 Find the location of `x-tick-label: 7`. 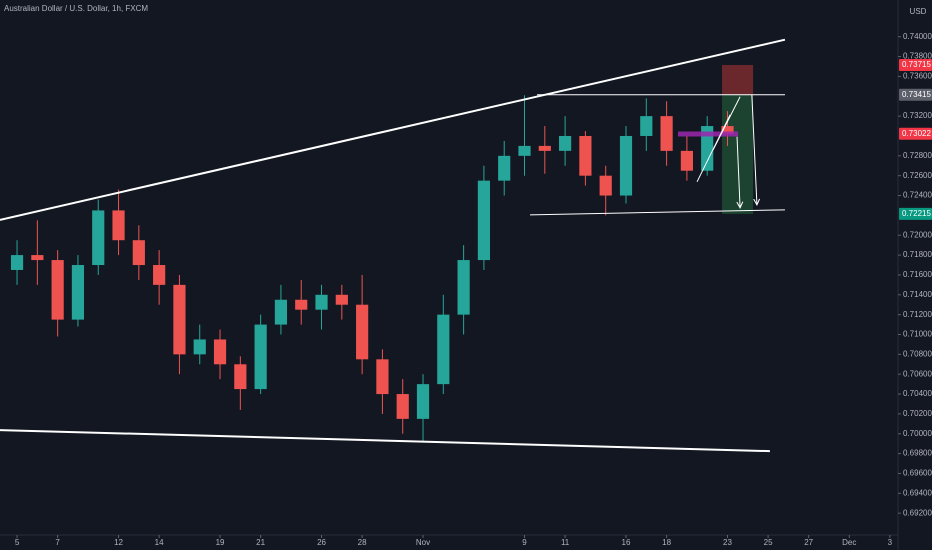

x-tick-label: 7 is located at coordinates (57, 542).